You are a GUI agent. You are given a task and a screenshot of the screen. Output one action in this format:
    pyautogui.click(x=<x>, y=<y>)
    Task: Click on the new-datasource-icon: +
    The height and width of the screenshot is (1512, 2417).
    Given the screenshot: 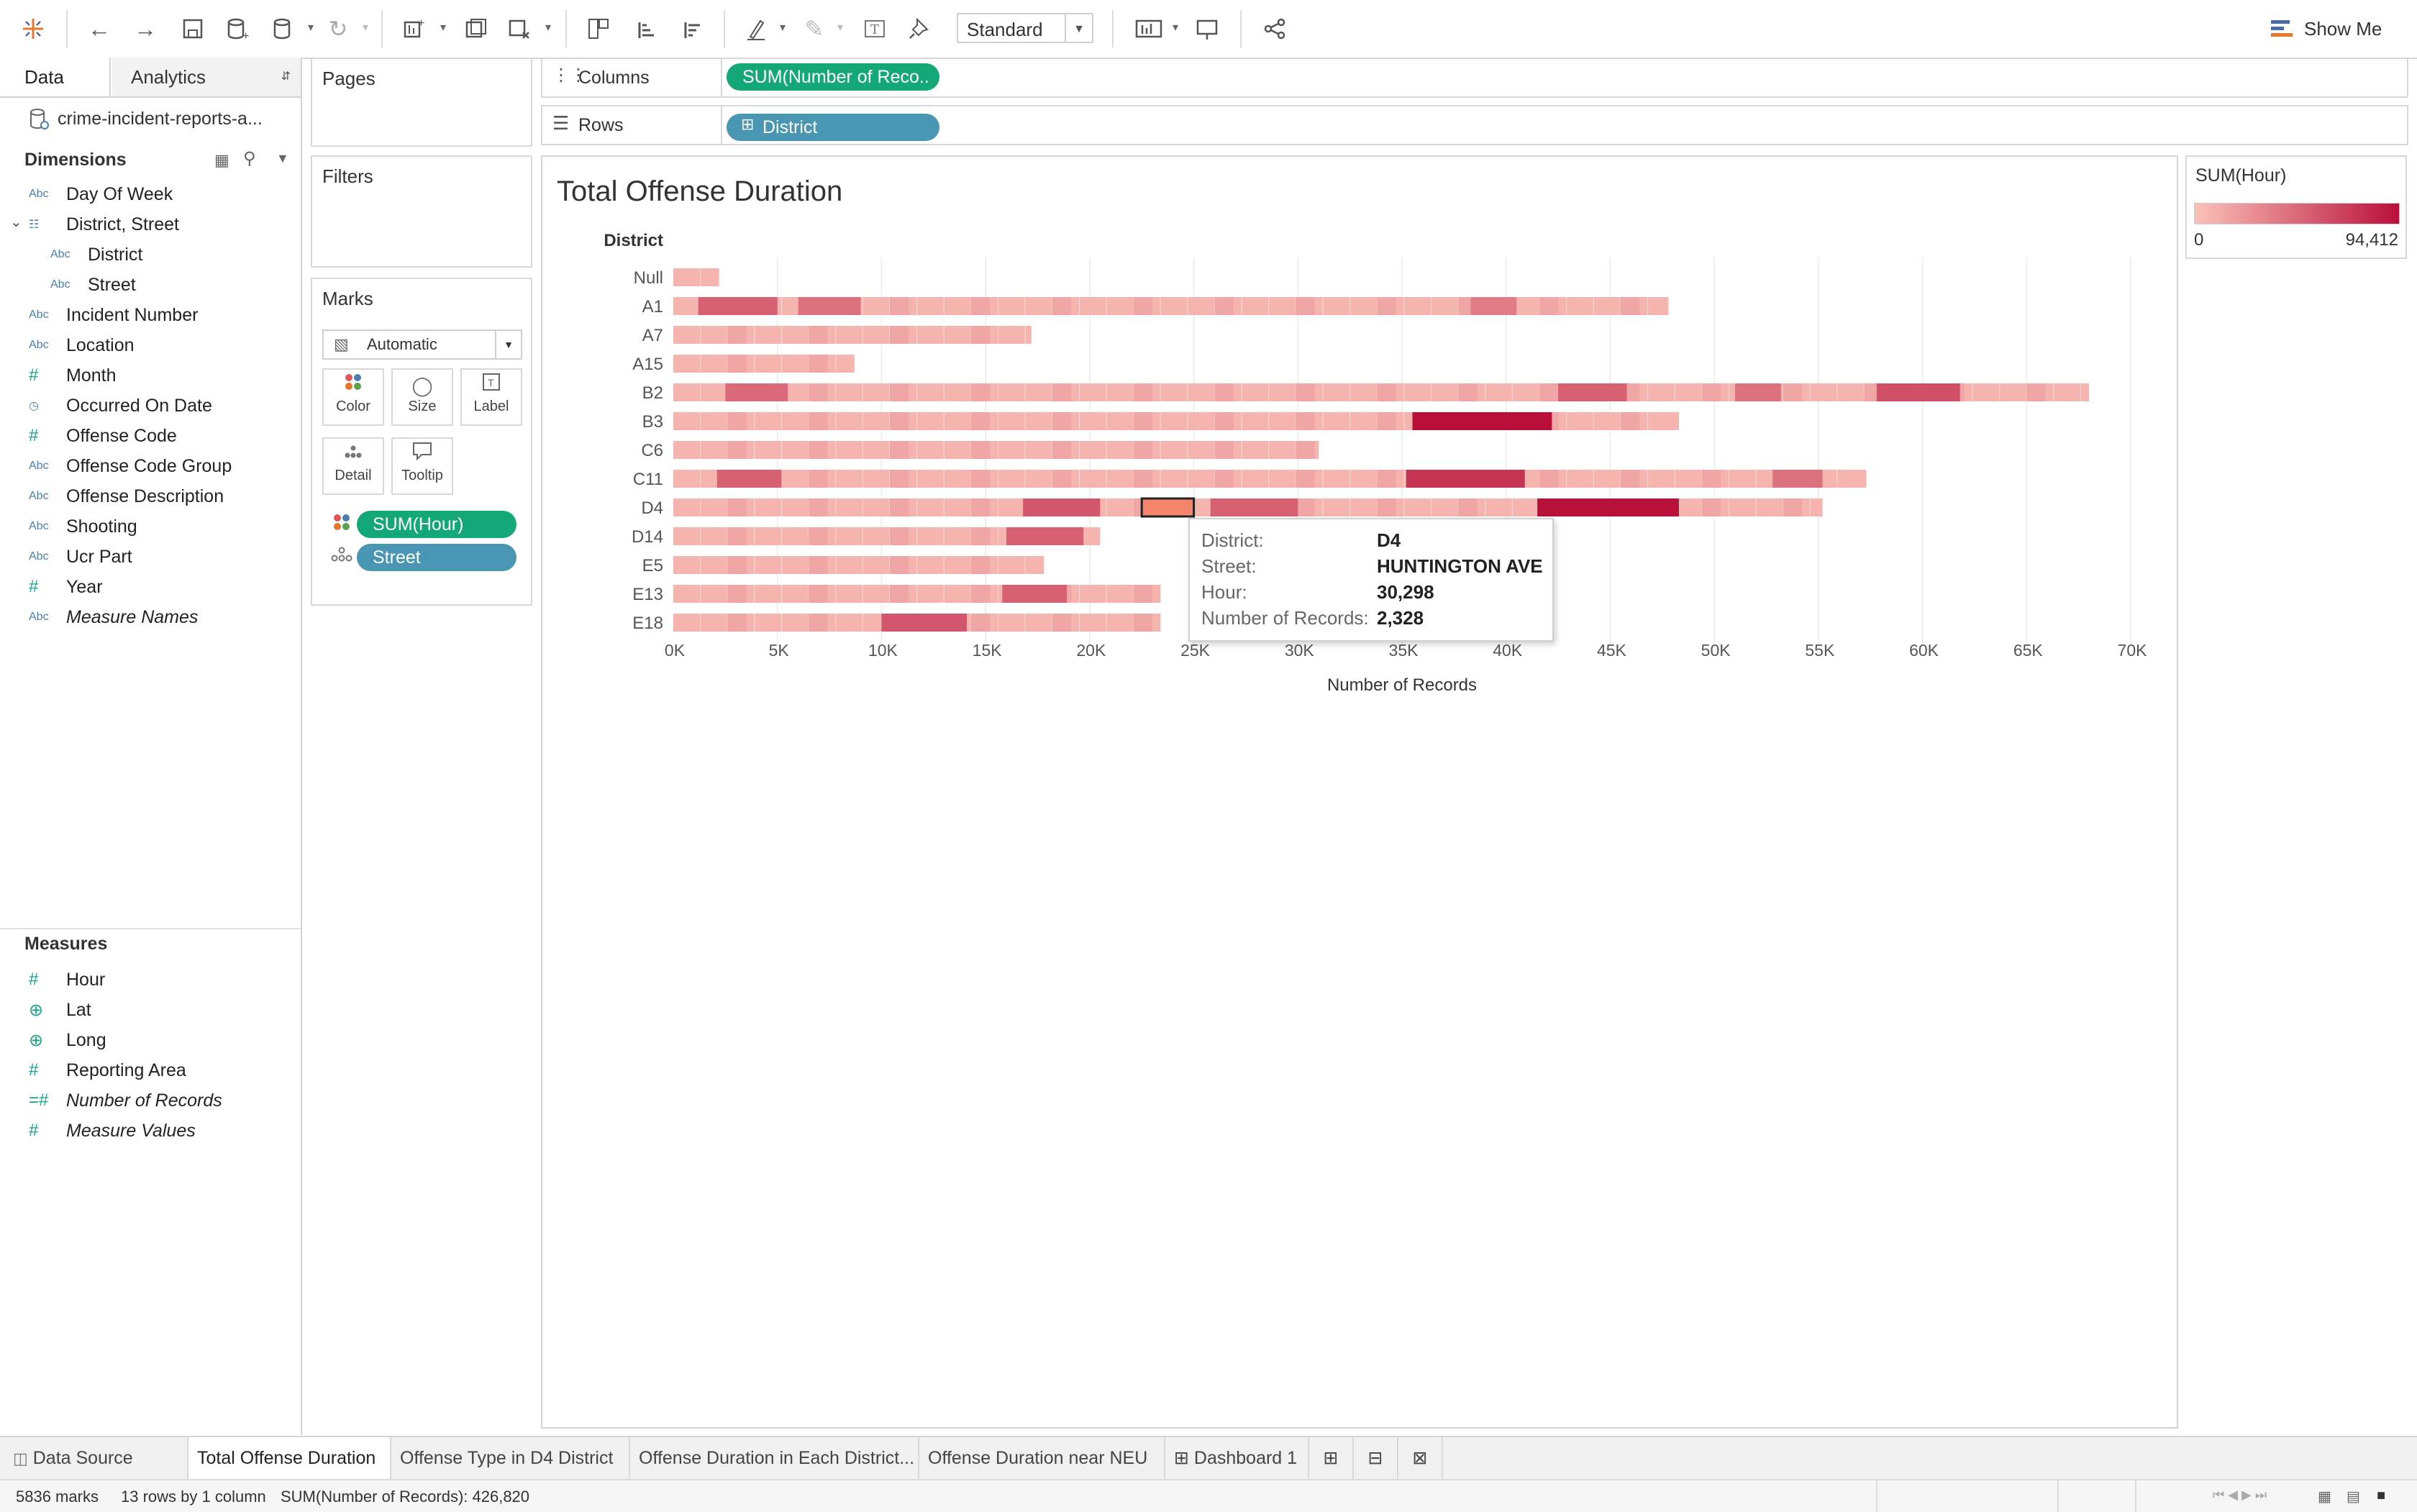 What is the action you would take?
    pyautogui.click(x=238, y=29)
    